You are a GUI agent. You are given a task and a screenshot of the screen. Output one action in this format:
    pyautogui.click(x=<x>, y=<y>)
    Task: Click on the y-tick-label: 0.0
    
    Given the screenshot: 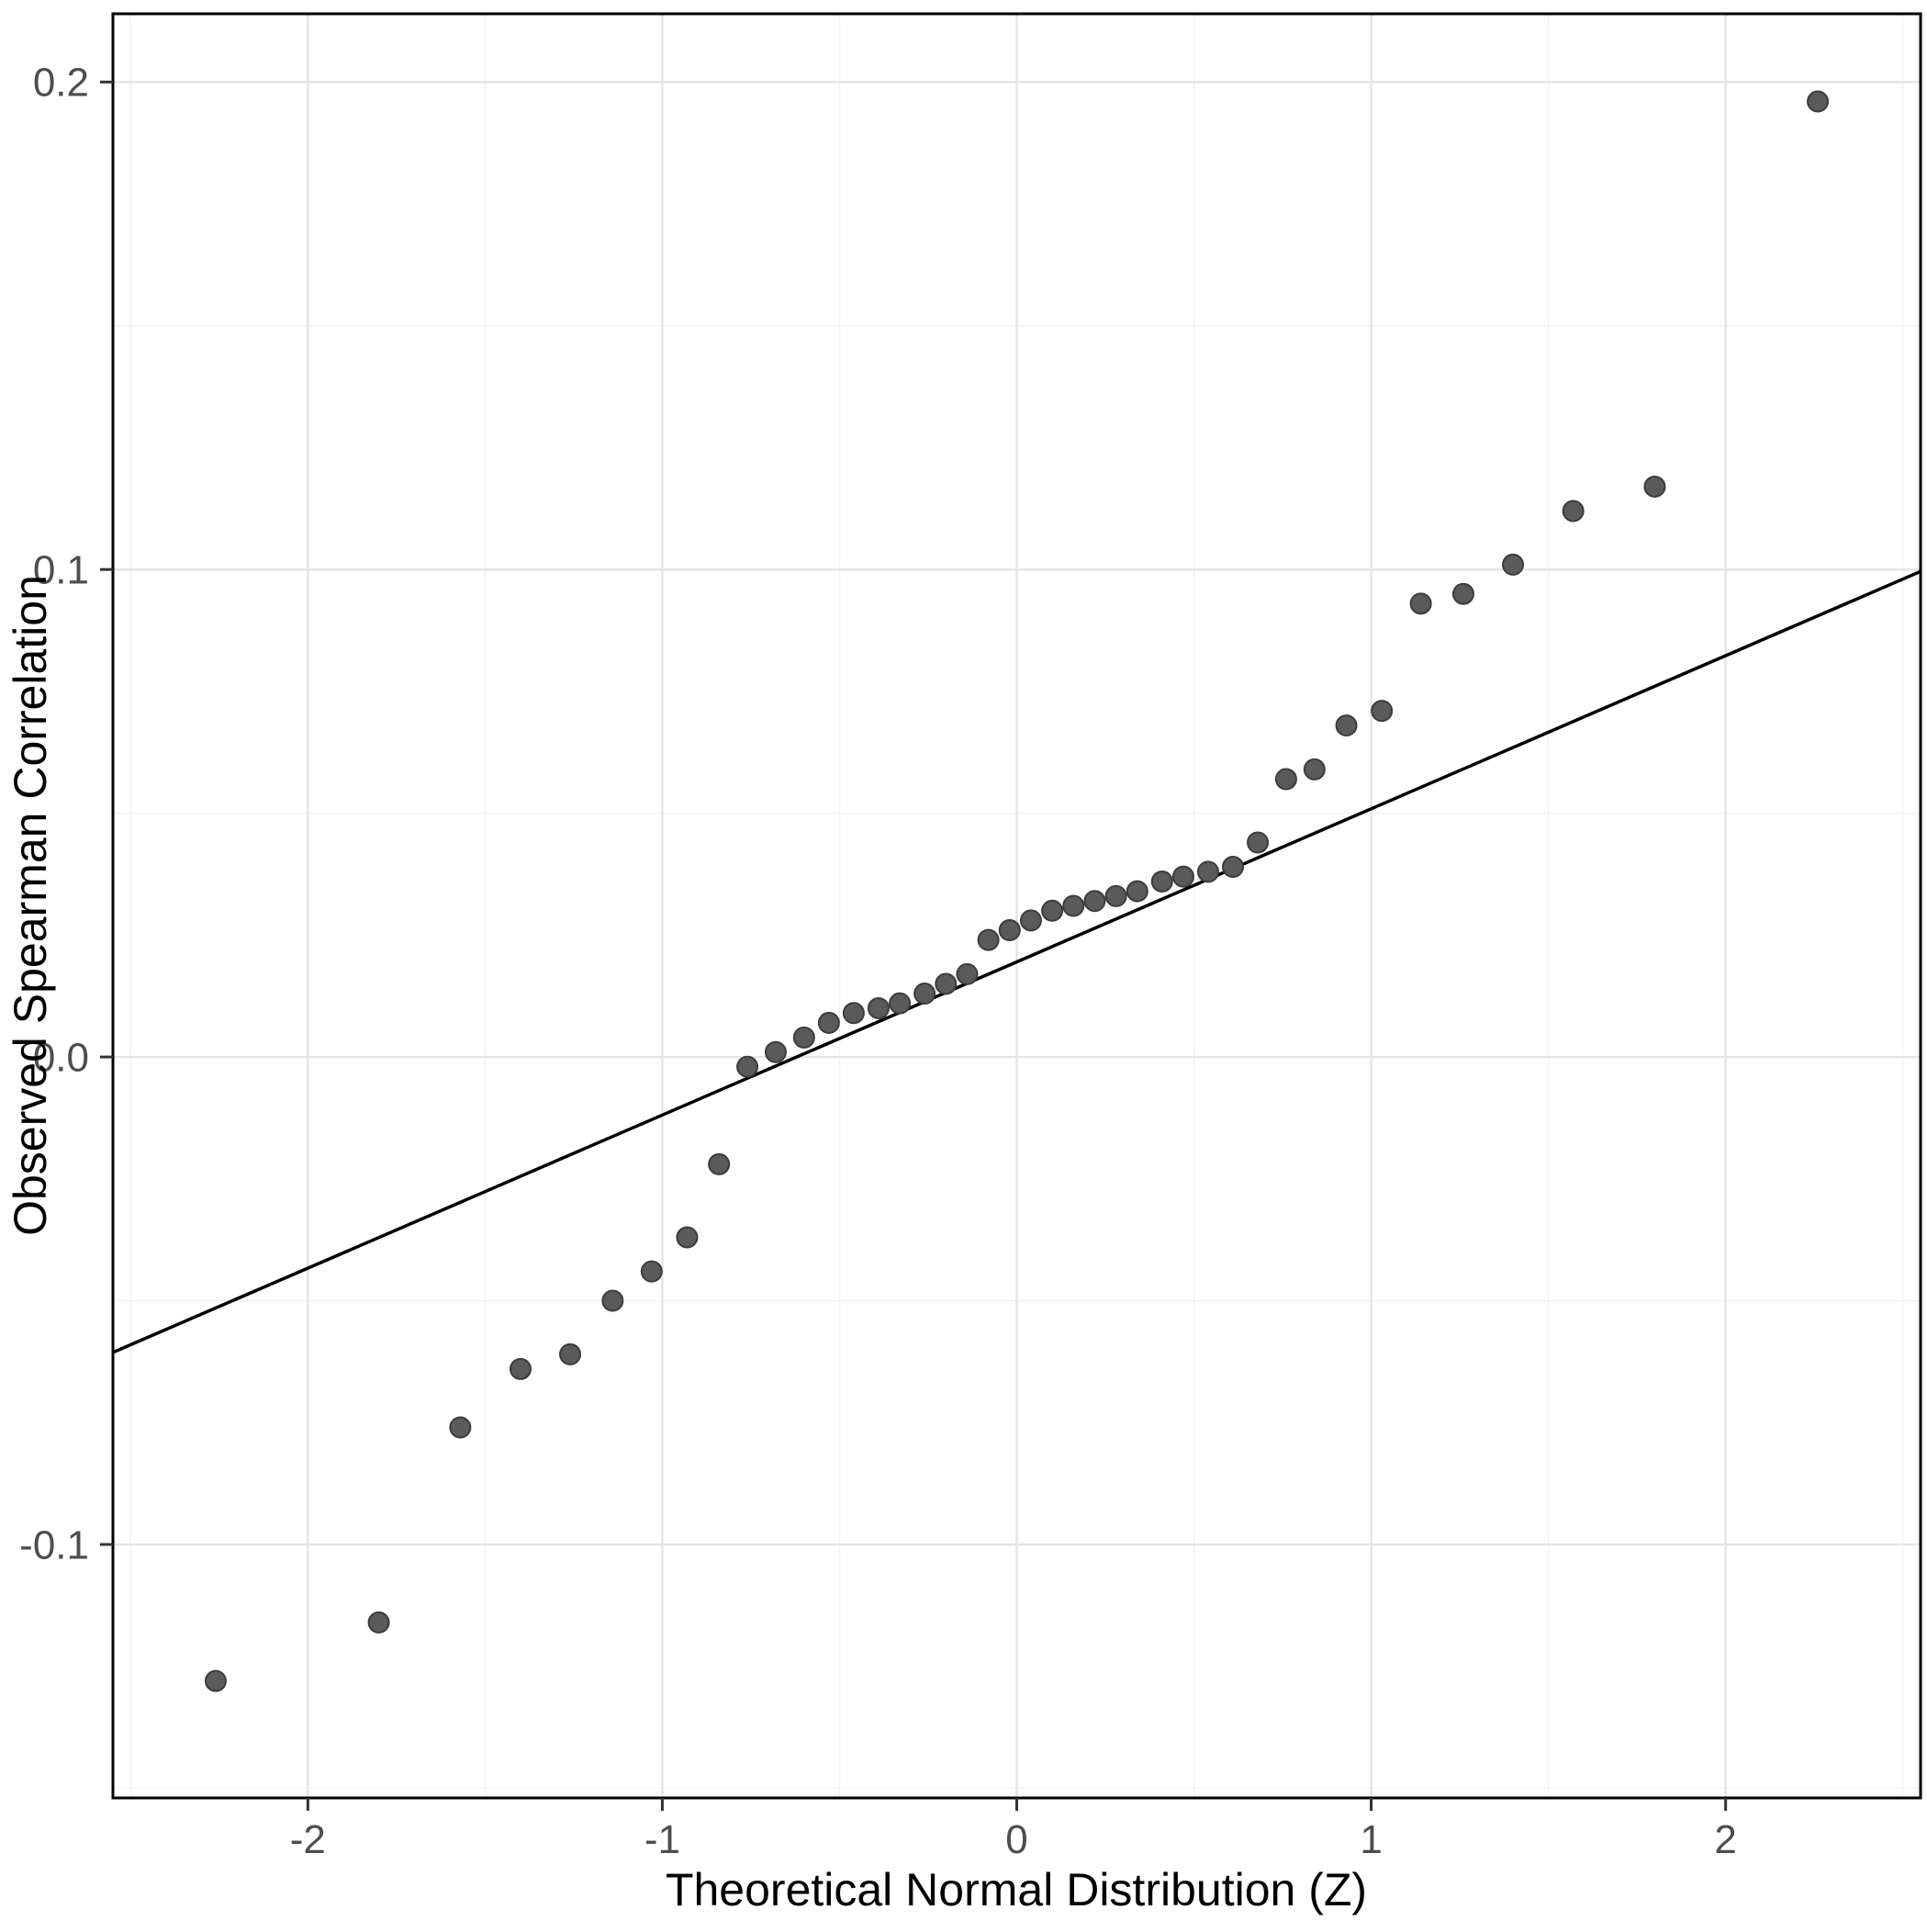 What is the action you would take?
    pyautogui.click(x=61, y=1057)
    